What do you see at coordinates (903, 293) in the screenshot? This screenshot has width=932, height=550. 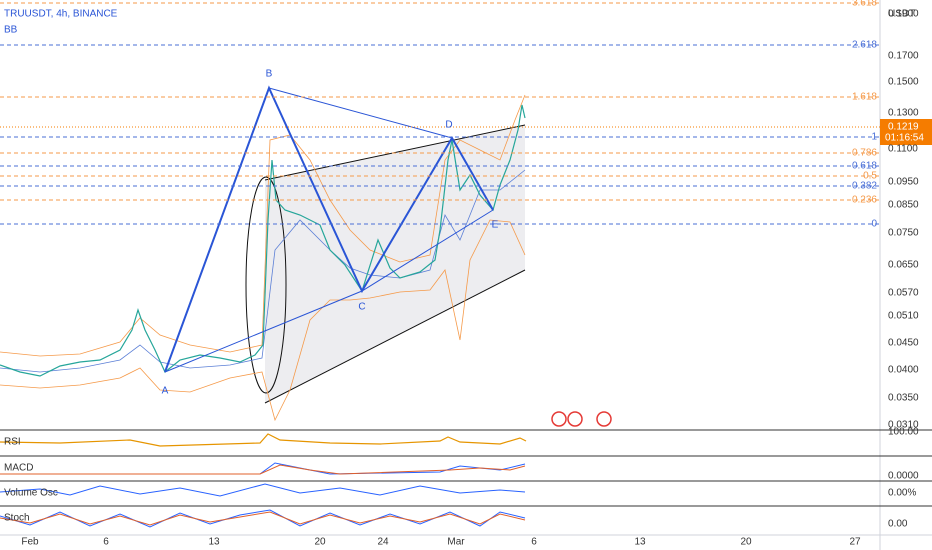 I see `price-label: 0.0570` at bounding box center [903, 293].